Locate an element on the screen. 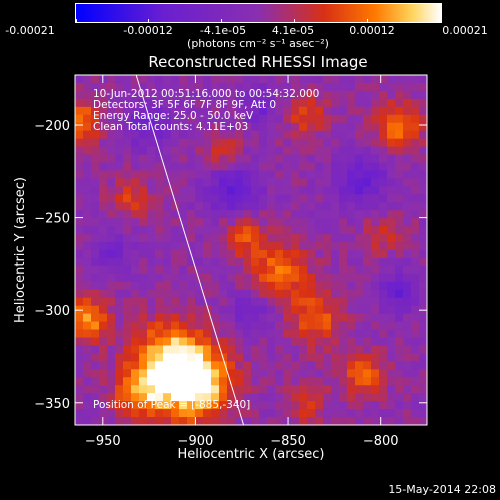 The image size is (500, 500). annotation-time-range: 10-Jun-2012 00:51:16.000 to 00:54:32.000 is located at coordinates (206, 94).